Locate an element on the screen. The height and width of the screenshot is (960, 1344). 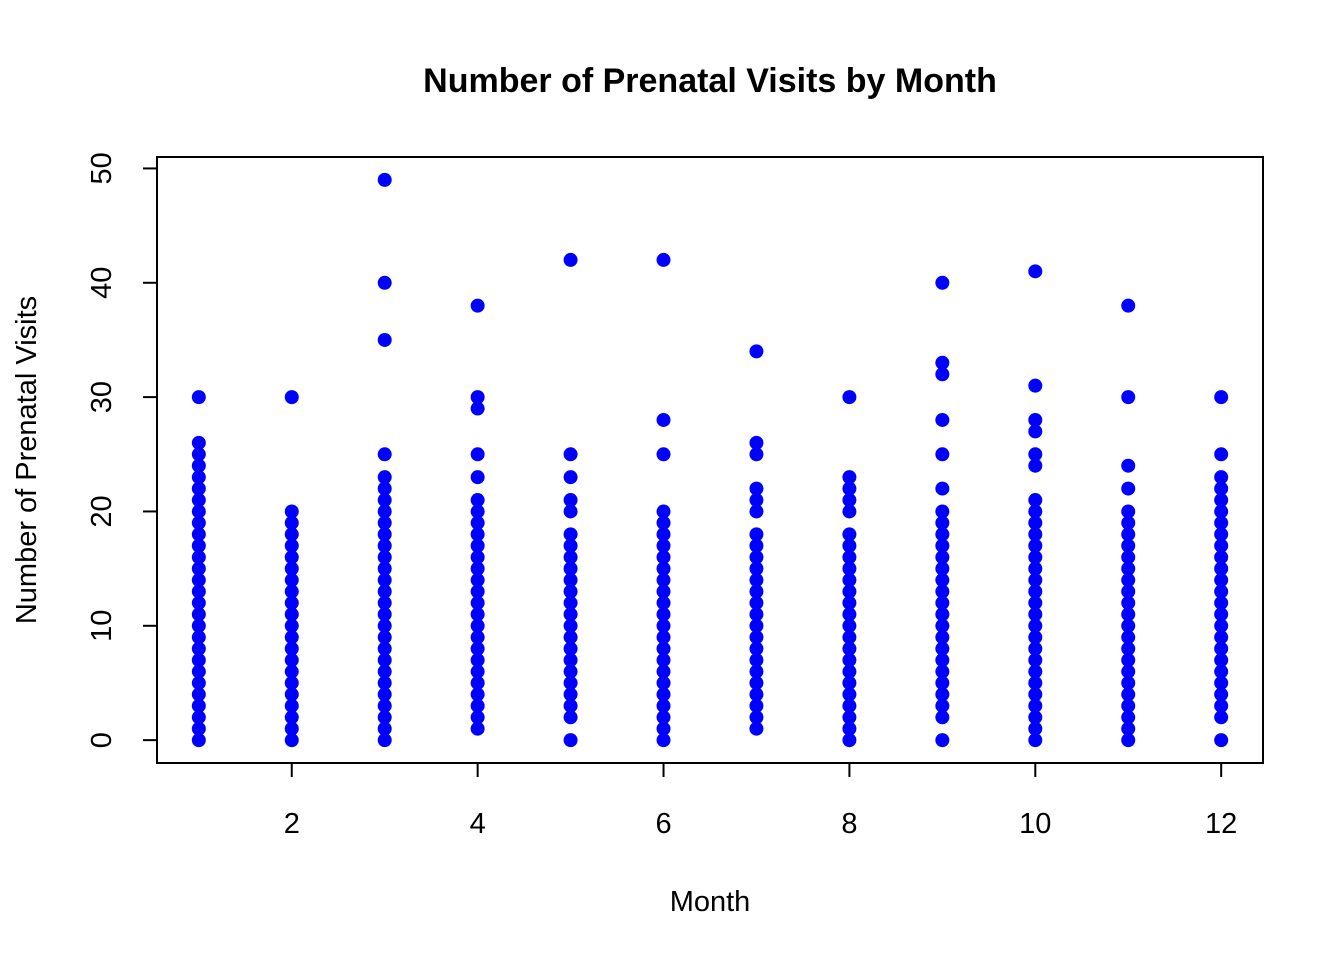
y-tick-label: 0 is located at coordinates (102, 740).